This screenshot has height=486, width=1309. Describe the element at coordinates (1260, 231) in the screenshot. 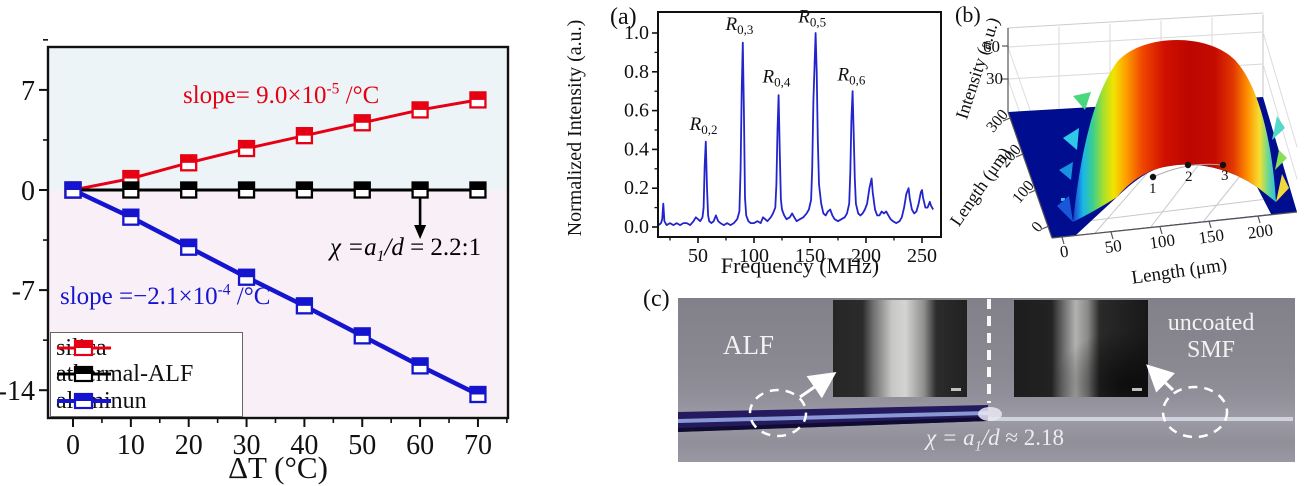

I see `x-tick-200: 200` at that location.